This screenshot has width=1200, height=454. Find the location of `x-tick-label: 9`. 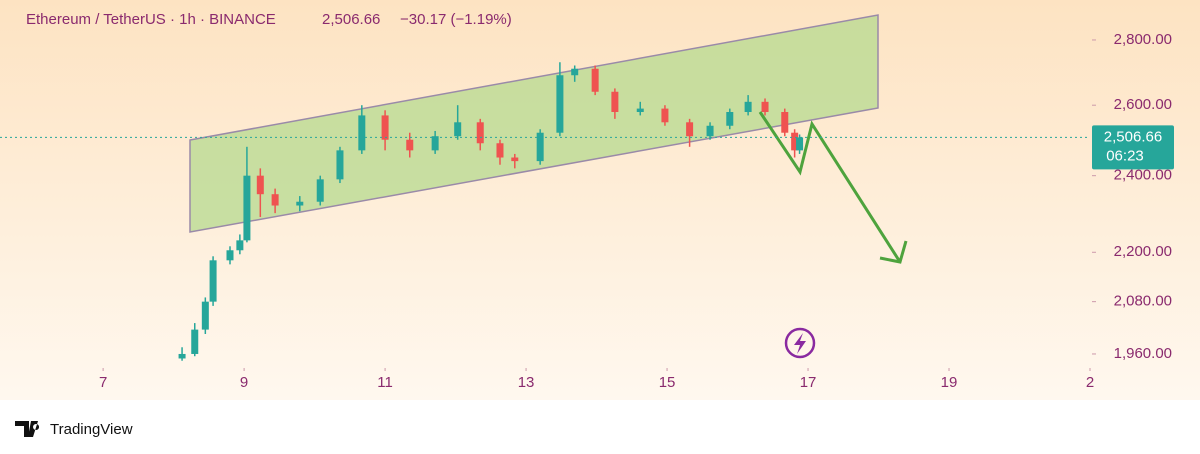

x-tick-label: 9 is located at coordinates (244, 382).